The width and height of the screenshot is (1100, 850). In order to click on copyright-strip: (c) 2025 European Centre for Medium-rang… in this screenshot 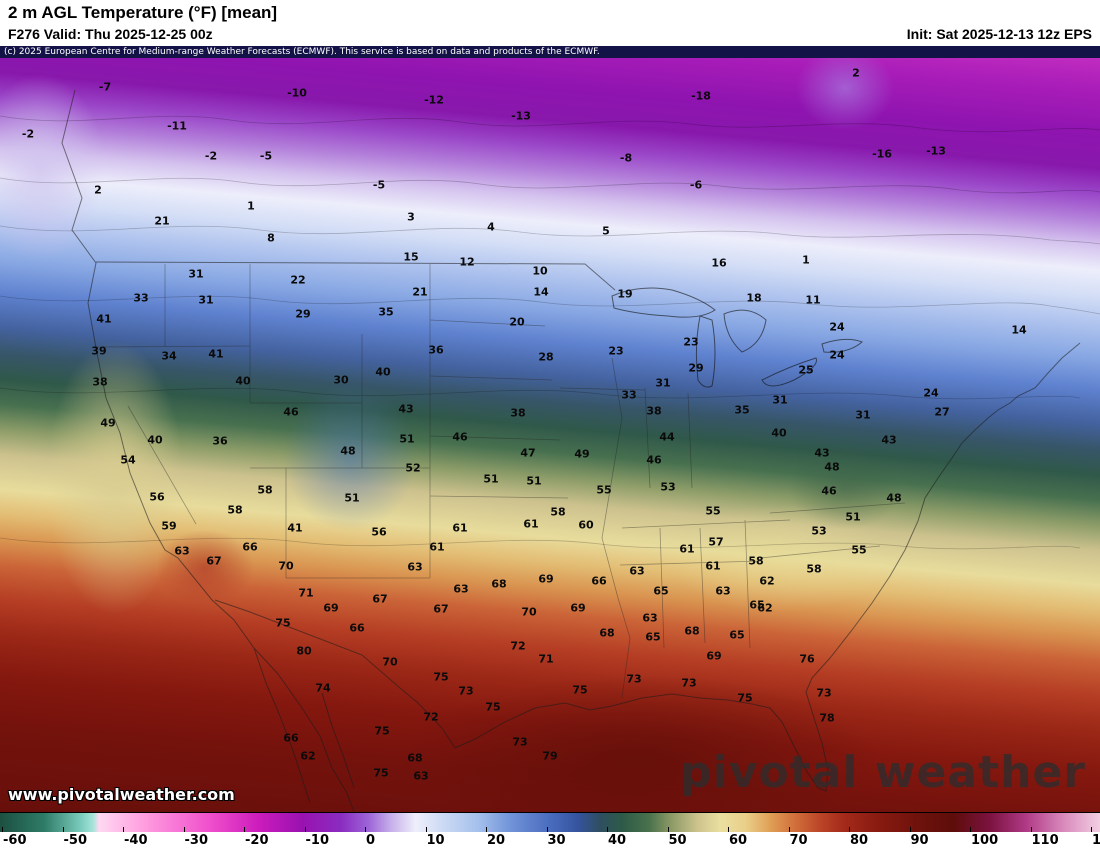, I will do `click(550, 52)`.